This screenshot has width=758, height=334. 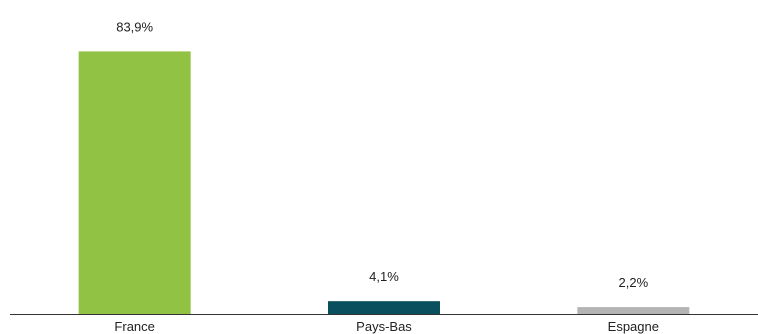 I want to click on data-label-pays-bas: 4,1%, so click(x=384, y=276).